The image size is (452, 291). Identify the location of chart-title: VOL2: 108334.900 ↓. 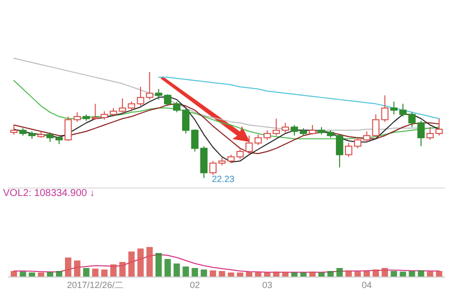
(49, 193).